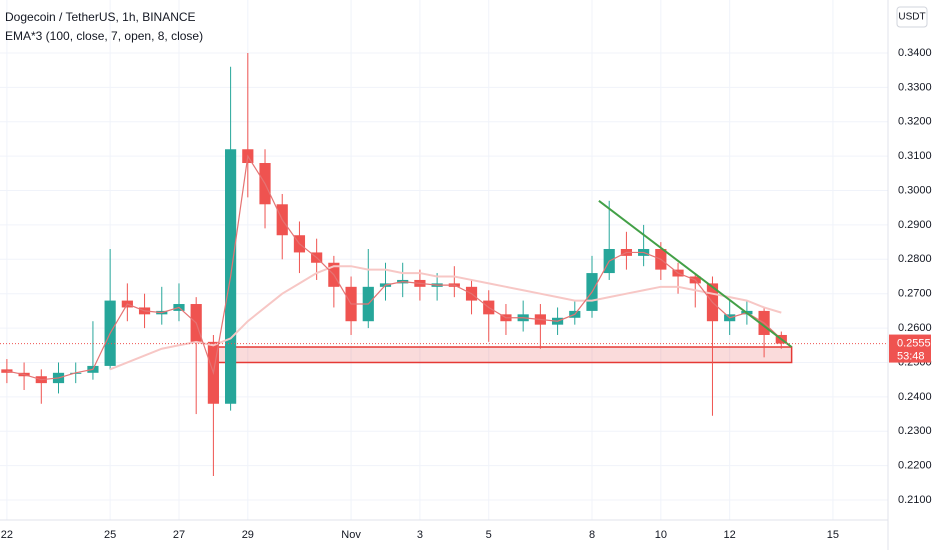  Describe the element at coordinates (915, 431) in the screenshot. I see `y-tick-label: 0.2300` at that location.